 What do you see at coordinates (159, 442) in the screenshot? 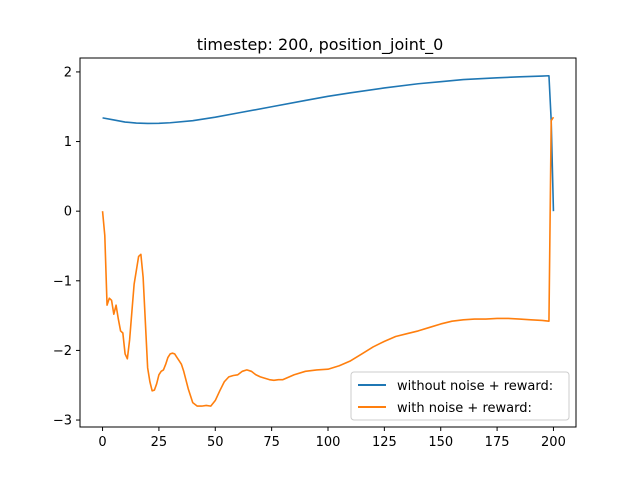
I see `x-tick-label: 25` at bounding box center [159, 442].